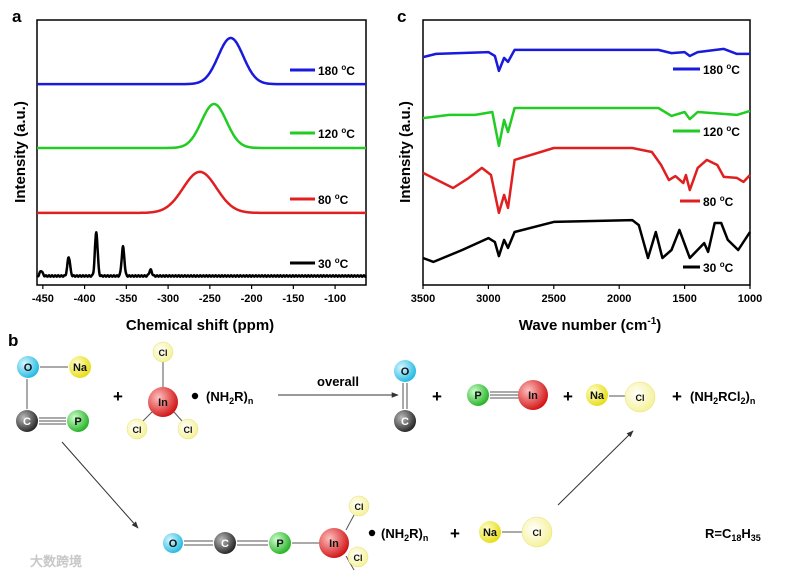  What do you see at coordinates (722, 397) in the screenshot?
I see `byproduct-formula: (NH2RCl2)n` at bounding box center [722, 397].